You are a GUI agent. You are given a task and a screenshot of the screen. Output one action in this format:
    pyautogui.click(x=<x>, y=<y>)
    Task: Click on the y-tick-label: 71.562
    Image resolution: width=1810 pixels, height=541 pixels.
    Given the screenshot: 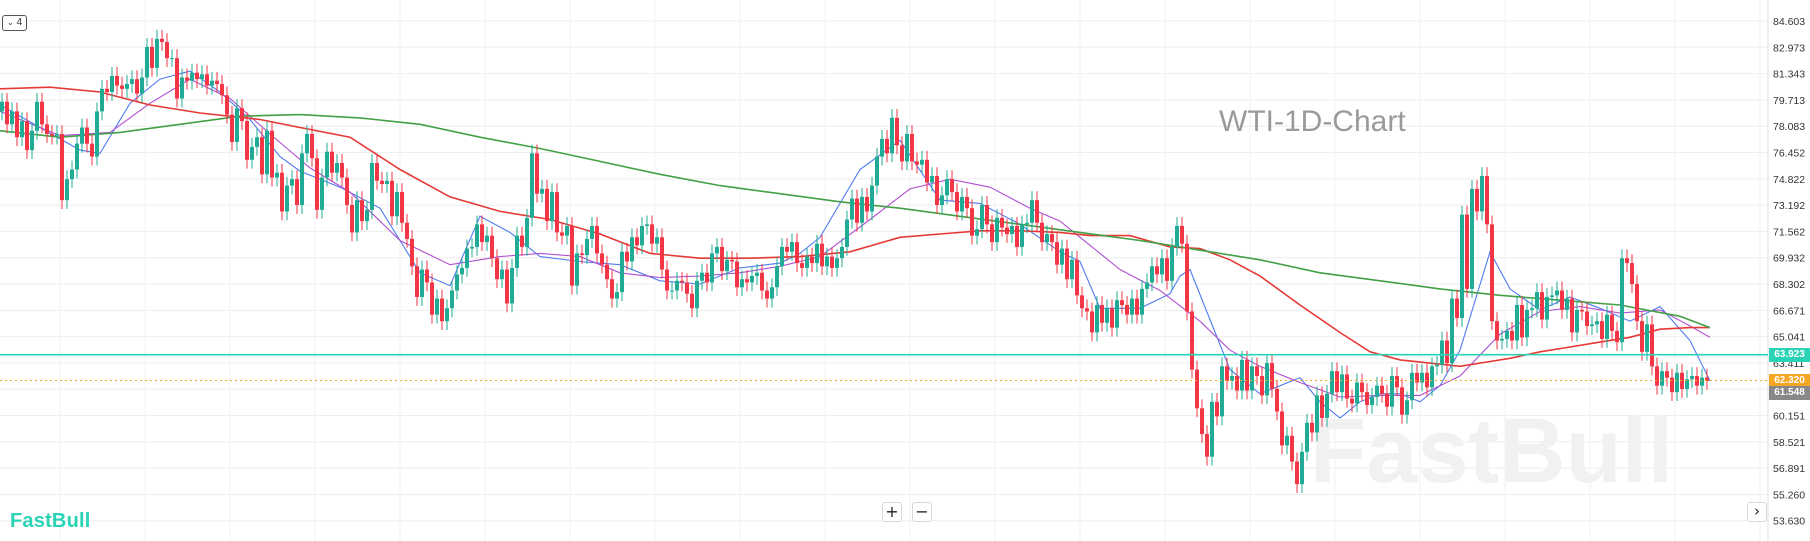 What is the action you would take?
    pyautogui.click(x=1789, y=232)
    